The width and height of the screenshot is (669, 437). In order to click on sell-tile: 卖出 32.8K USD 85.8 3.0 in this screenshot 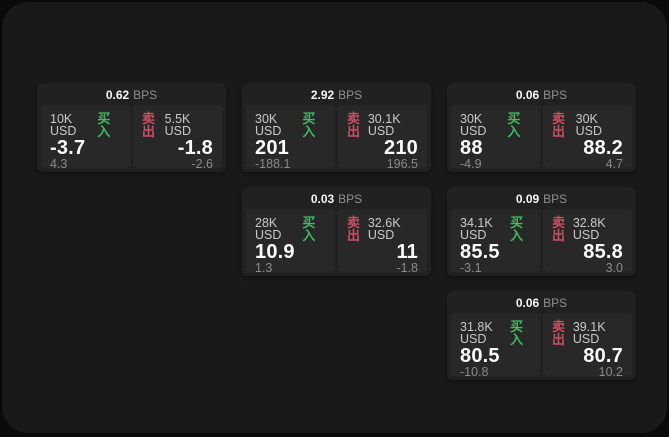, I will do `click(587, 242)`.